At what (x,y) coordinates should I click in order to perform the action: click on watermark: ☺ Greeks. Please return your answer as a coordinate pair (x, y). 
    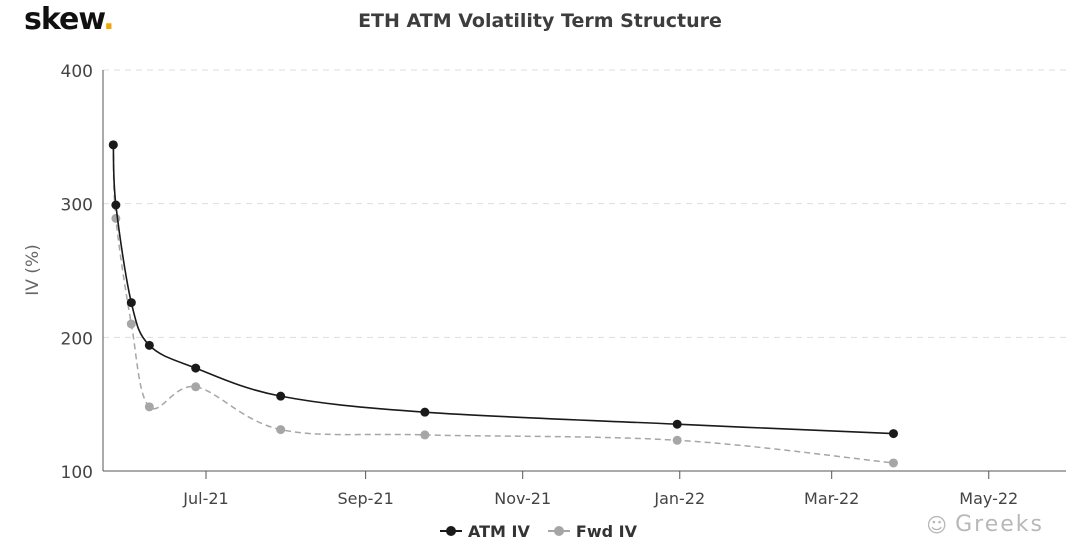
    Looking at the image, I should click on (985, 524).